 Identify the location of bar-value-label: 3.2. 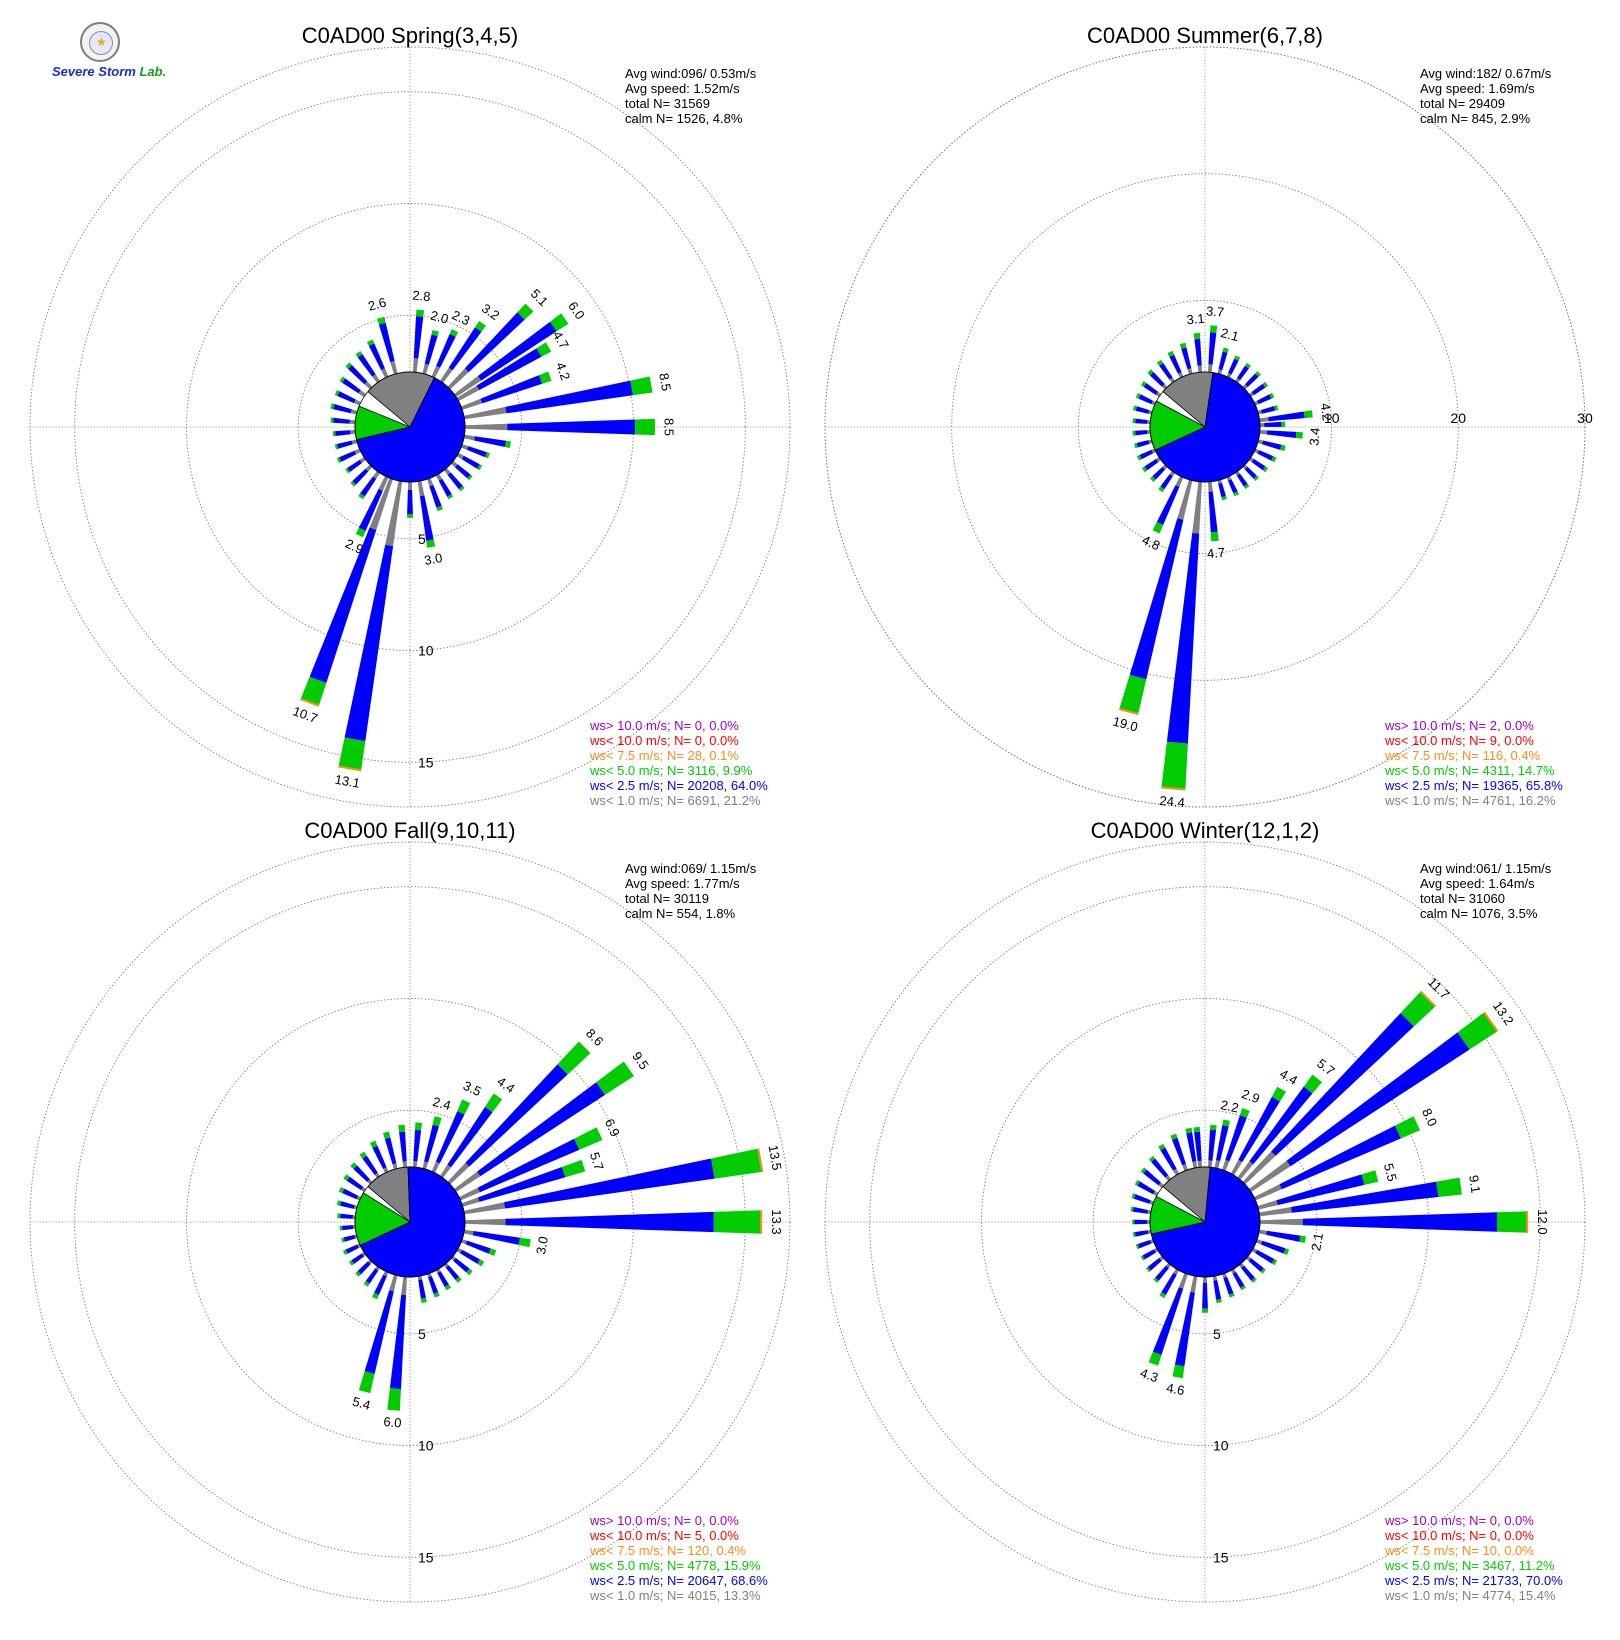
(490, 312).